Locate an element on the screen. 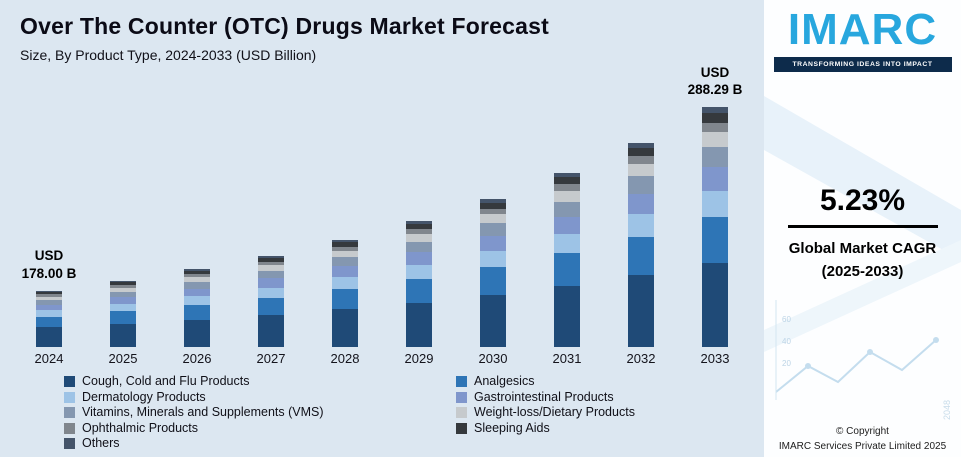 This screenshot has height=457, width=961. legend-item: Cough, Cold and Flu Products is located at coordinates (260, 381).